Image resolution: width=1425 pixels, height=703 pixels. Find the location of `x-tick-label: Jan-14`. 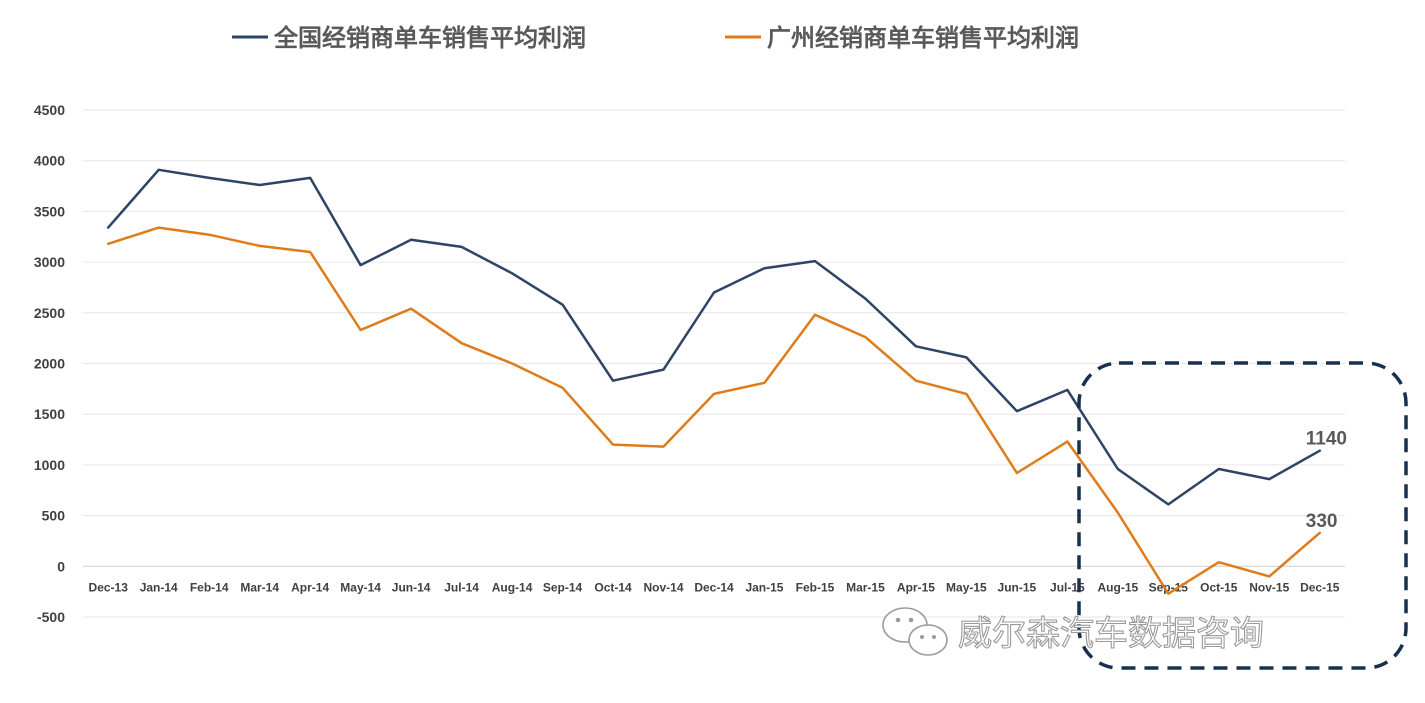

x-tick-label: Jan-14 is located at coordinates (159, 587).